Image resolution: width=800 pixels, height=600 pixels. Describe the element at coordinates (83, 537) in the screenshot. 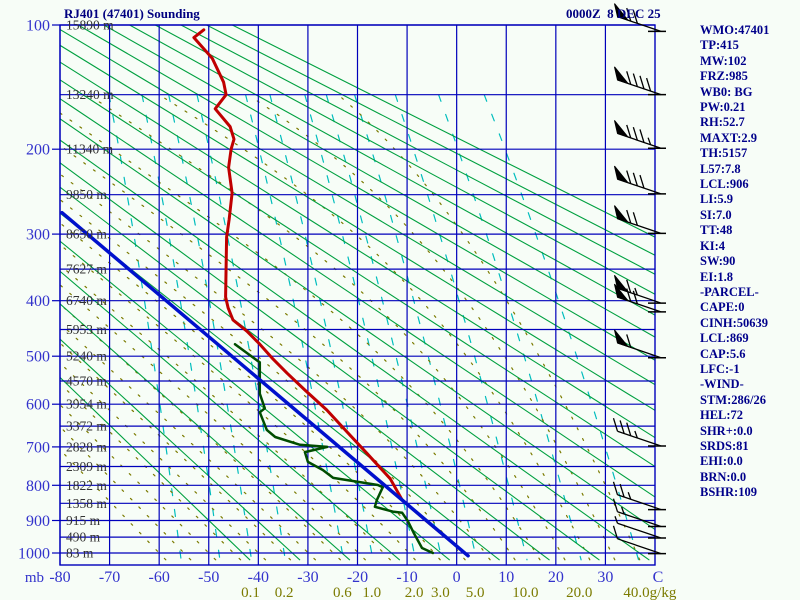

I see `height-label: 490 m` at that location.